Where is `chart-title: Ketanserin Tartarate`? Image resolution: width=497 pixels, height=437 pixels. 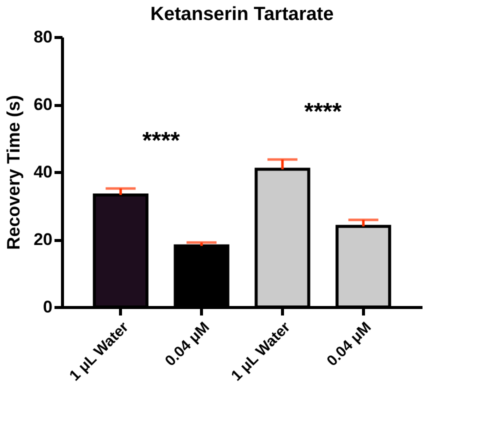
chart-title: Ketanserin Tartarate is located at coordinates (242, 14).